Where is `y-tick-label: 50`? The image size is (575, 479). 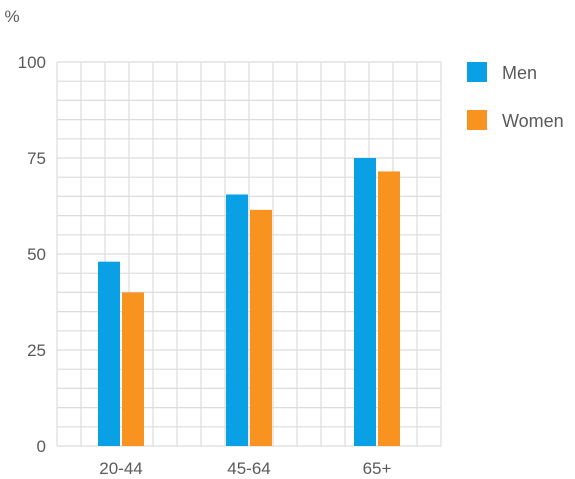
y-tick-label: 50 is located at coordinates (36, 254).